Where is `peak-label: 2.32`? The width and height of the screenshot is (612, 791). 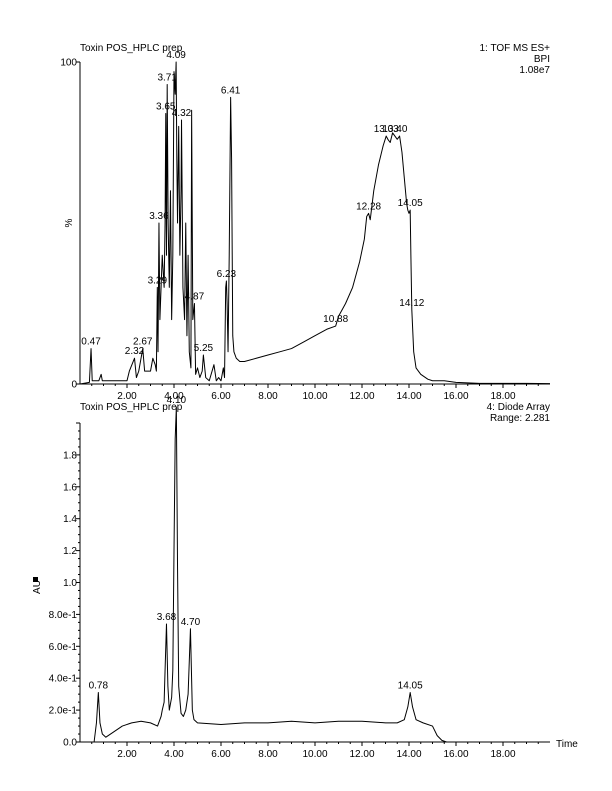 peak-label: 2.32 is located at coordinates (135, 351).